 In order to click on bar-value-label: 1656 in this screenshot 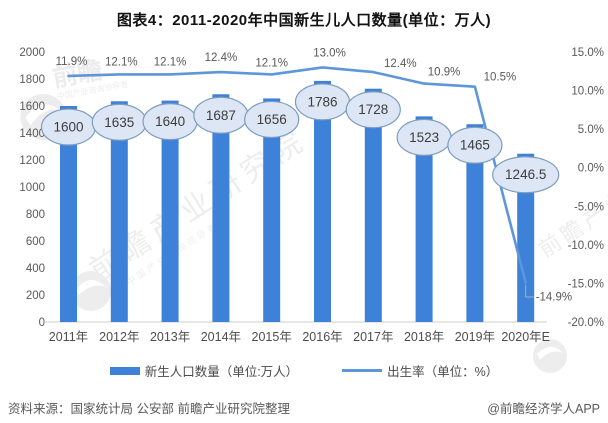, I will do `click(272, 119)`.